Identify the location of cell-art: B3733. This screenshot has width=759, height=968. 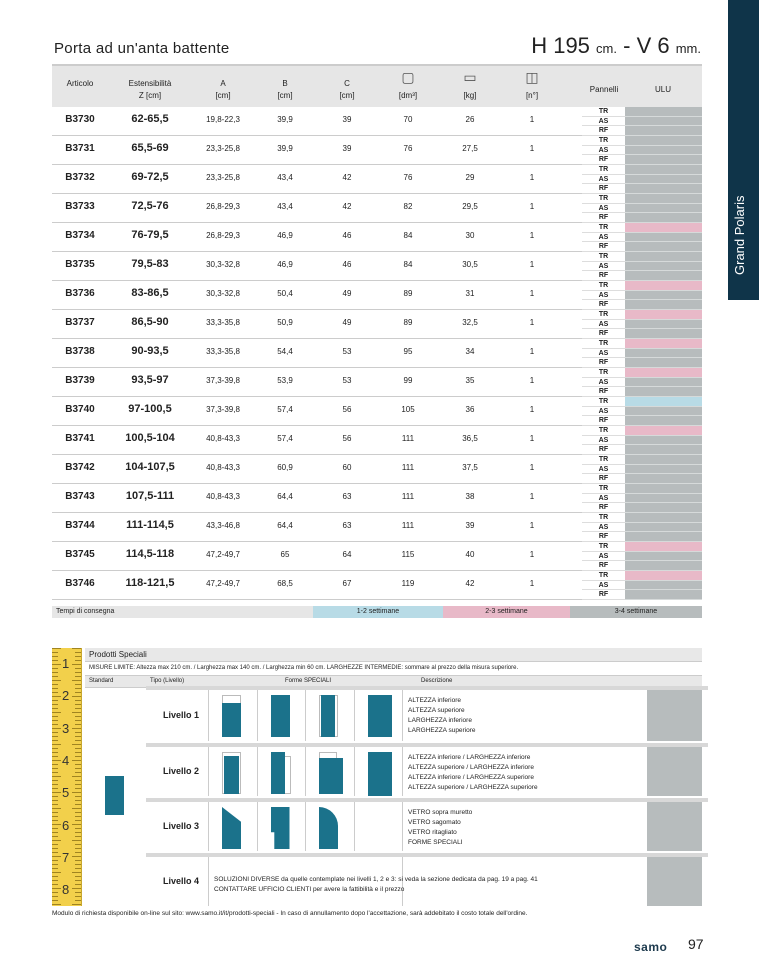
(80, 206).